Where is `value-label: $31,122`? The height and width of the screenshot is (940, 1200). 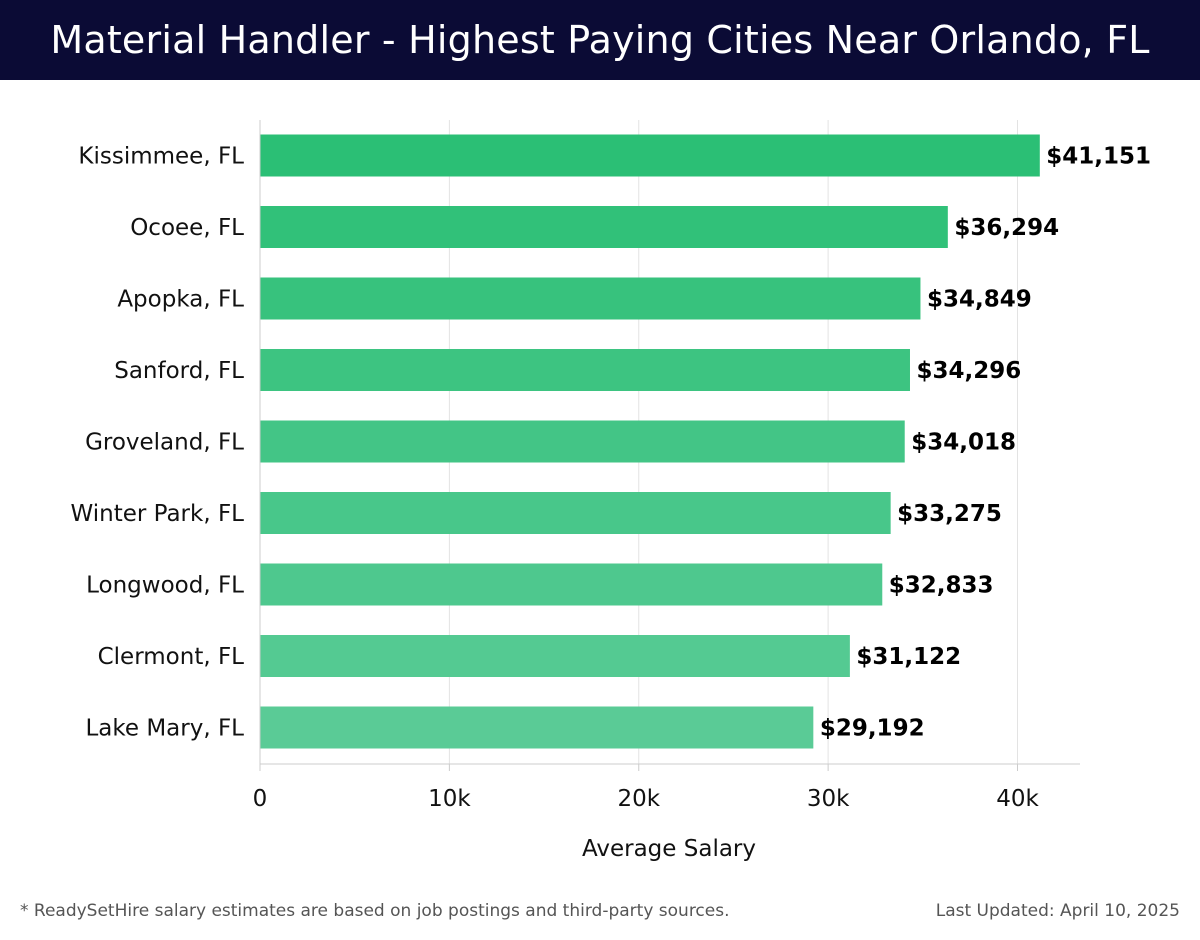 value-label: $31,122 is located at coordinates (908, 657).